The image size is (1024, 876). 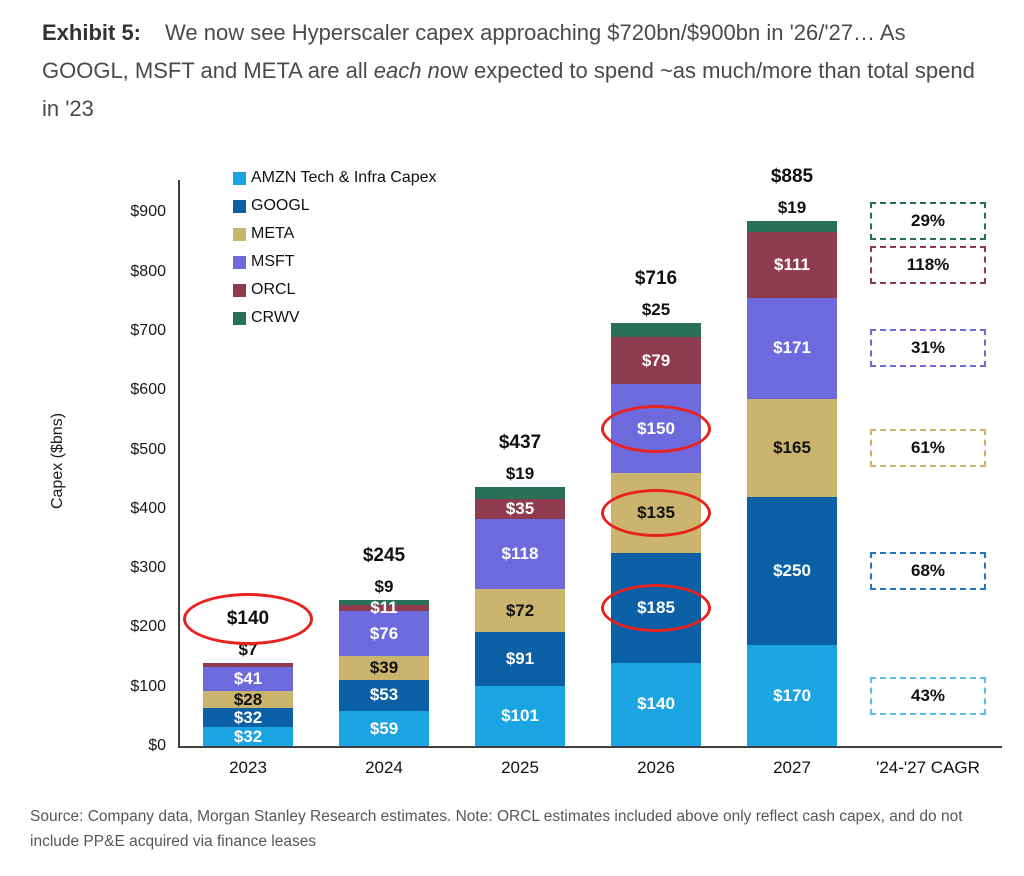 What do you see at coordinates (384, 555) in the screenshot?
I see `bar-total-label: $245` at bounding box center [384, 555].